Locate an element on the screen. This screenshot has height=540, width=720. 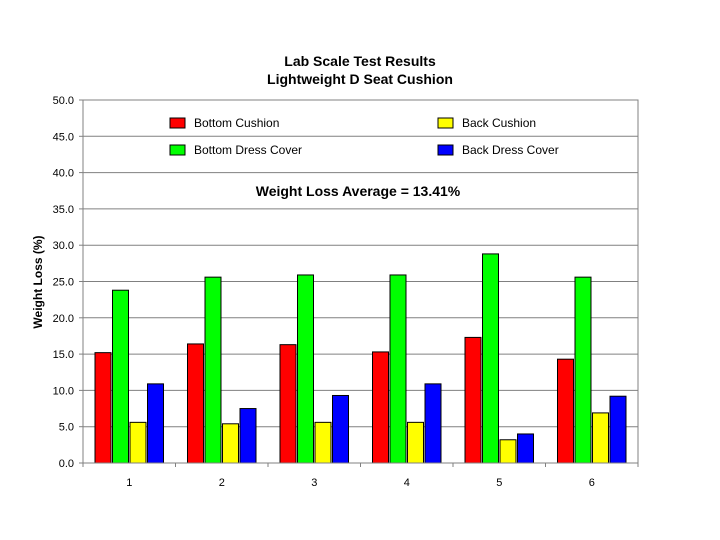
y-tick-label: 35.0 is located at coordinates (63, 210).